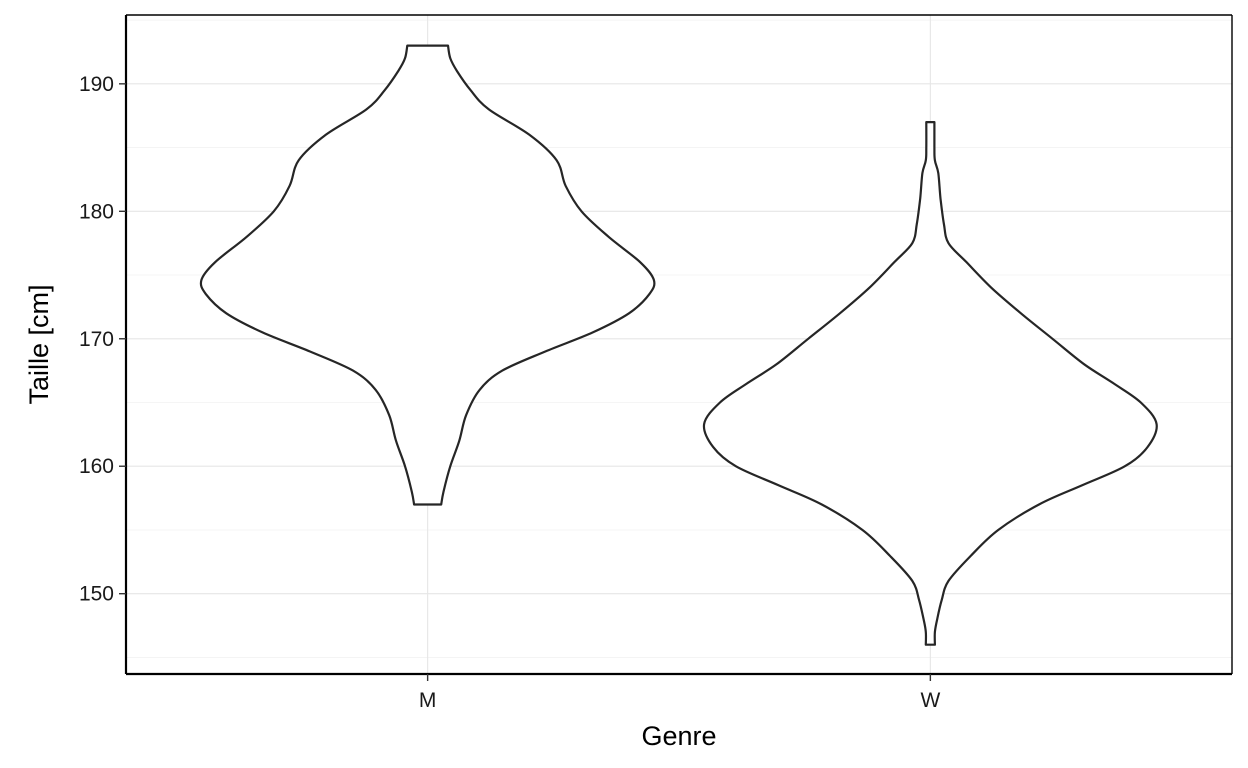  I want to click on x-tick-label: W, so click(930, 700).